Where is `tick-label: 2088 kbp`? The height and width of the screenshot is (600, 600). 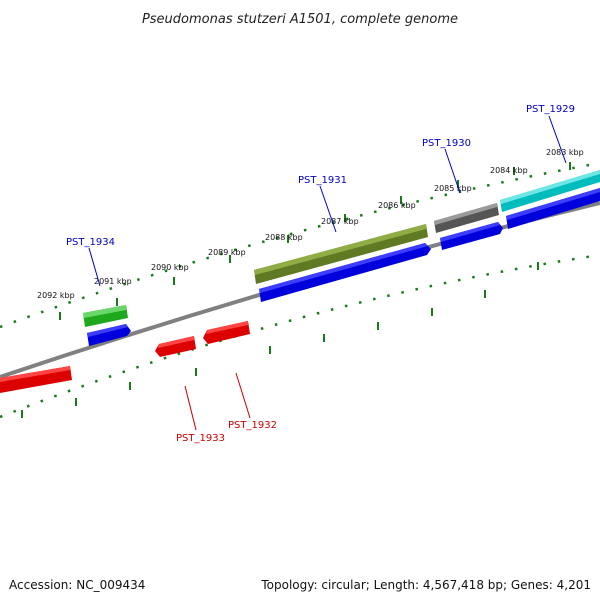
tick-label: 2088 kbp is located at coordinates (284, 237).